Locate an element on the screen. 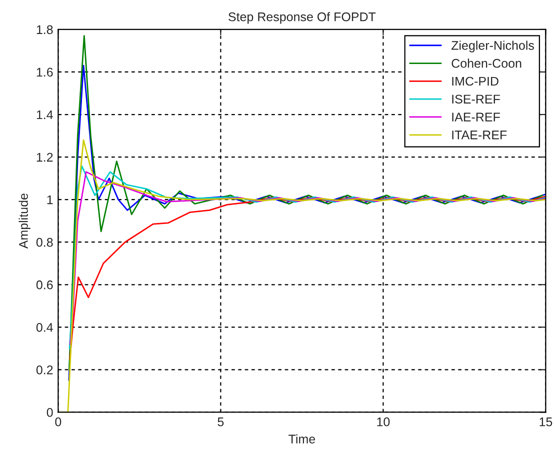  y-tick-label: 0.8 is located at coordinates (44, 242).